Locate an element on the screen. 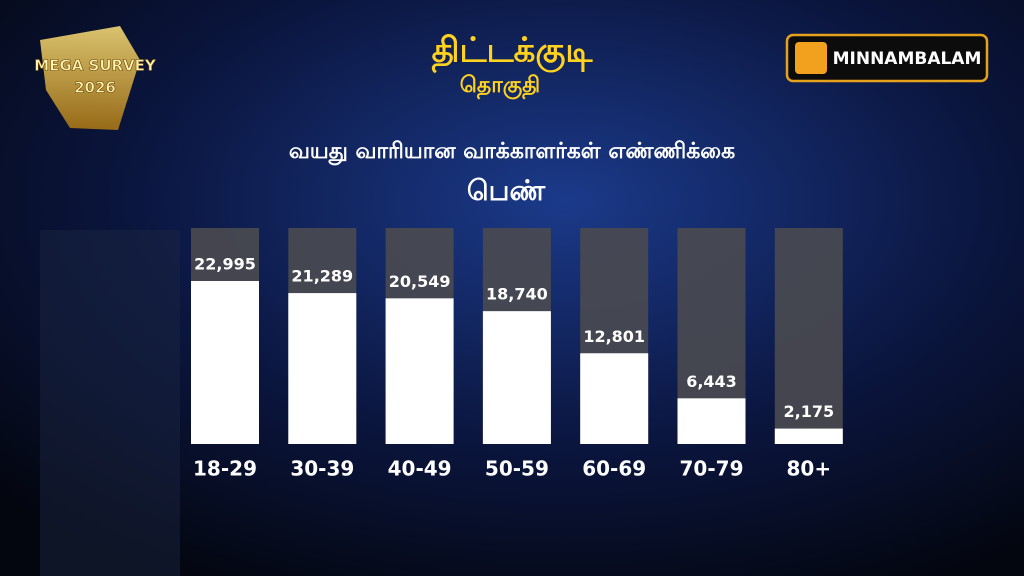 Image resolution: width=1024 pixels, height=576 pixels. chart-title: வயது வாரியான வாக்காளர்கள் எண்ணிக்கை is located at coordinates (512, 152).